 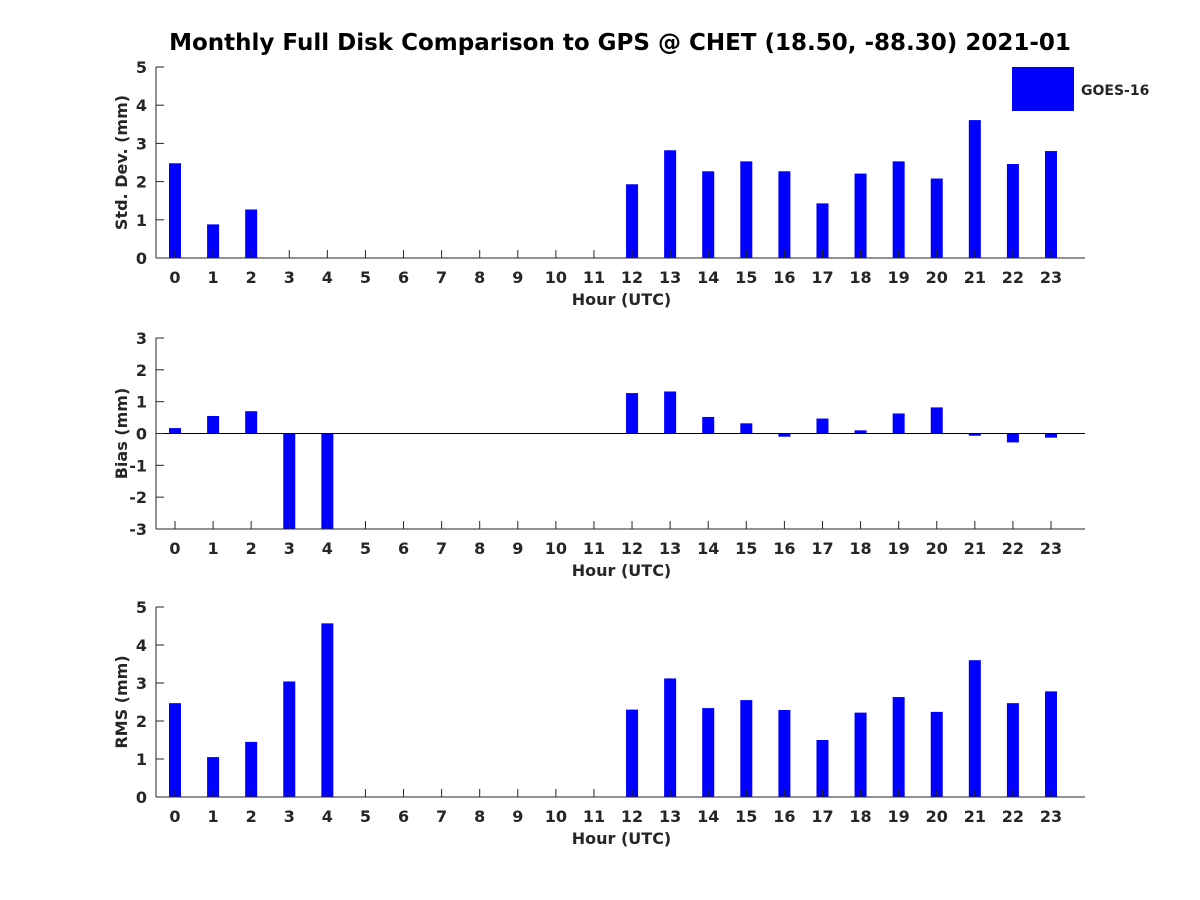 I want to click on x-tick-label: 20, so click(x=937, y=277).